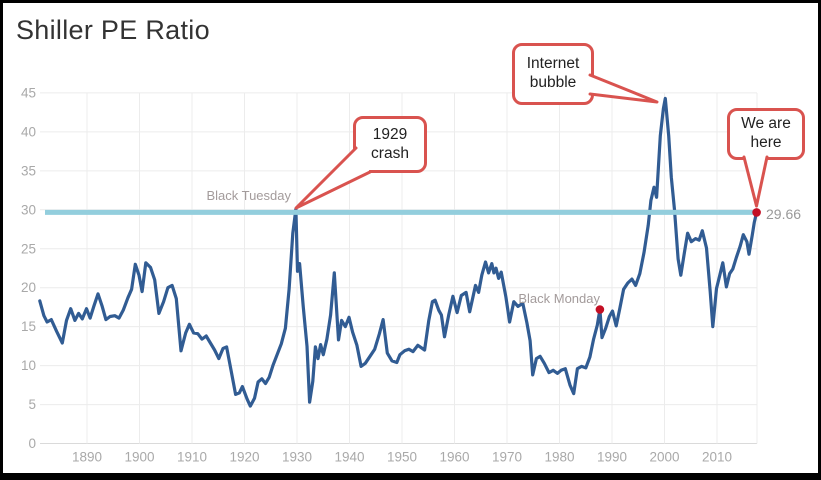  I want to click on x-tick-label: 1950, so click(402, 457).